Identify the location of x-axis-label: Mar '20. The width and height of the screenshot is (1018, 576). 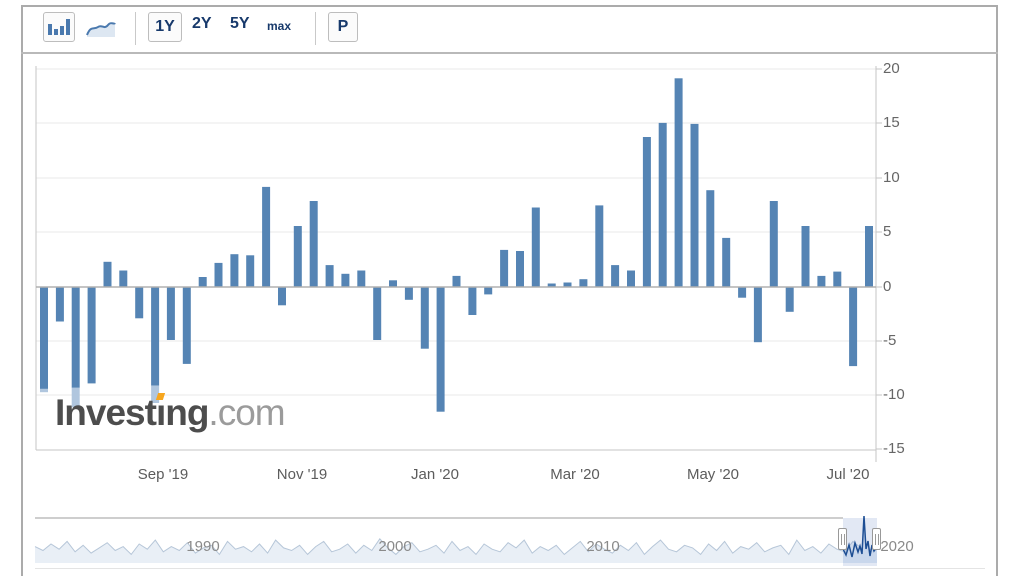
(575, 474).